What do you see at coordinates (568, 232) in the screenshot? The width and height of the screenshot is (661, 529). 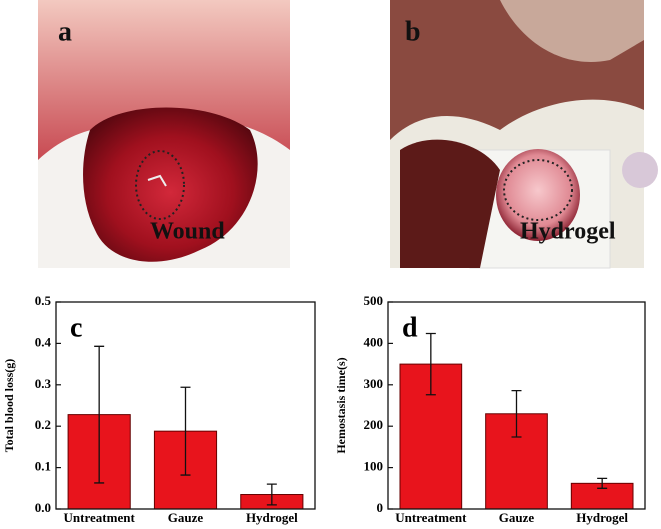 I see `photo-annotation: Hydrogel` at bounding box center [568, 232].